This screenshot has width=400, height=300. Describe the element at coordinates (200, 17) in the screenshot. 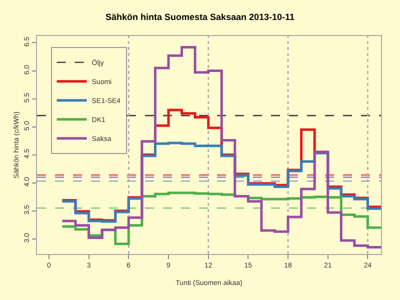

I see `chart-title: Sähkön hinta Suomesta Saksaan 2013-10-11` at that location.